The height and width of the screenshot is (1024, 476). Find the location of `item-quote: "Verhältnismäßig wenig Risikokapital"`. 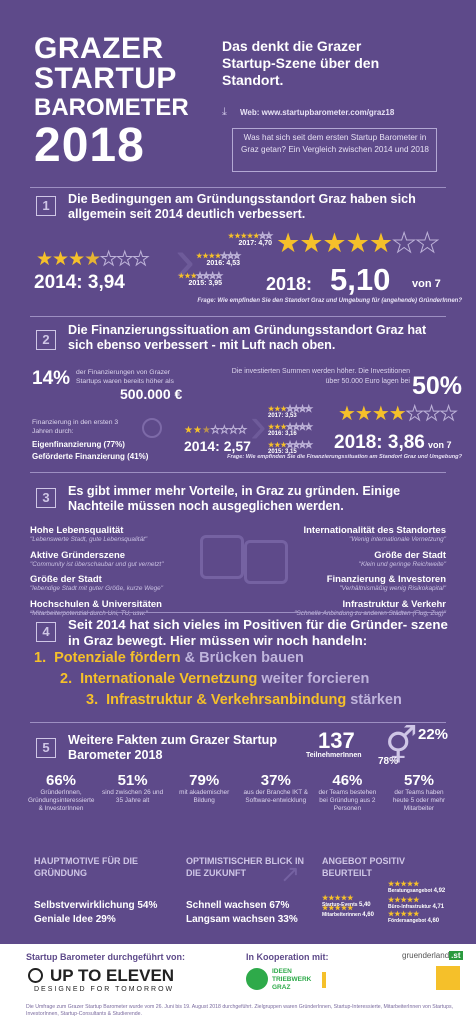

item-quote: "Verhältnismäßig wenig Risikokapital" is located at coordinates (392, 588).